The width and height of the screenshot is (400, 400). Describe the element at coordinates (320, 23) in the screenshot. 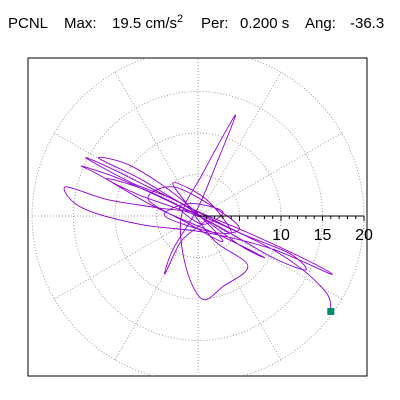

I see `angle-label: Ang:` at that location.